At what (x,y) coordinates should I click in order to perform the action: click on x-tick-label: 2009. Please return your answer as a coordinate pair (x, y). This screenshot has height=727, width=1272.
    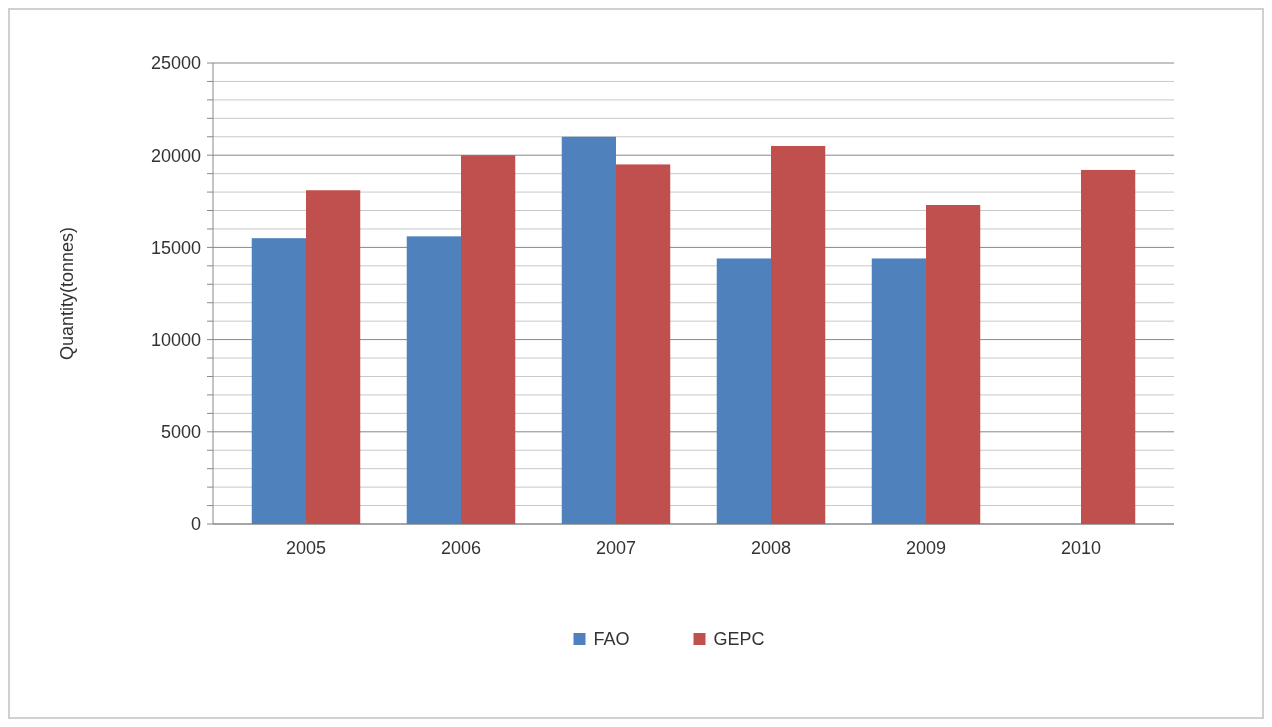
    Looking at the image, I should click on (926, 548).